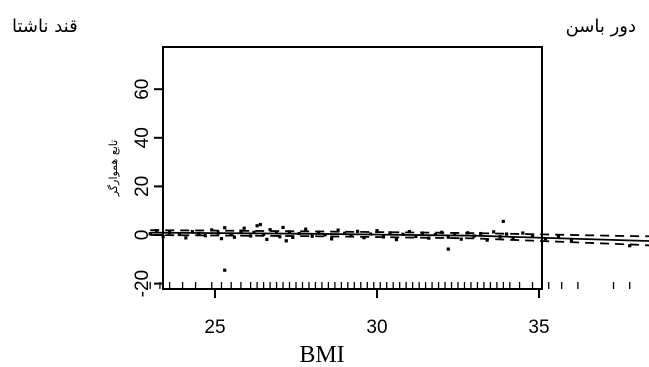 The width and height of the screenshot is (649, 367). I want to click on y-tick-label: 0, so click(142, 235).